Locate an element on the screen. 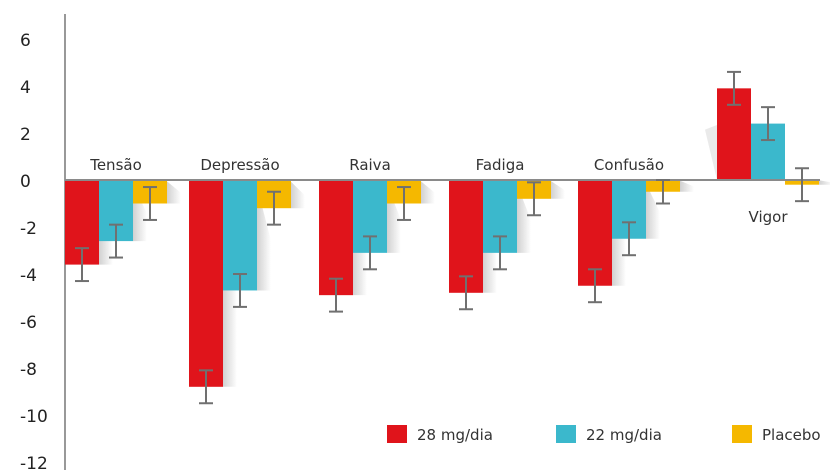  bar-depressao-28-mg-dia is located at coordinates (206, 283).